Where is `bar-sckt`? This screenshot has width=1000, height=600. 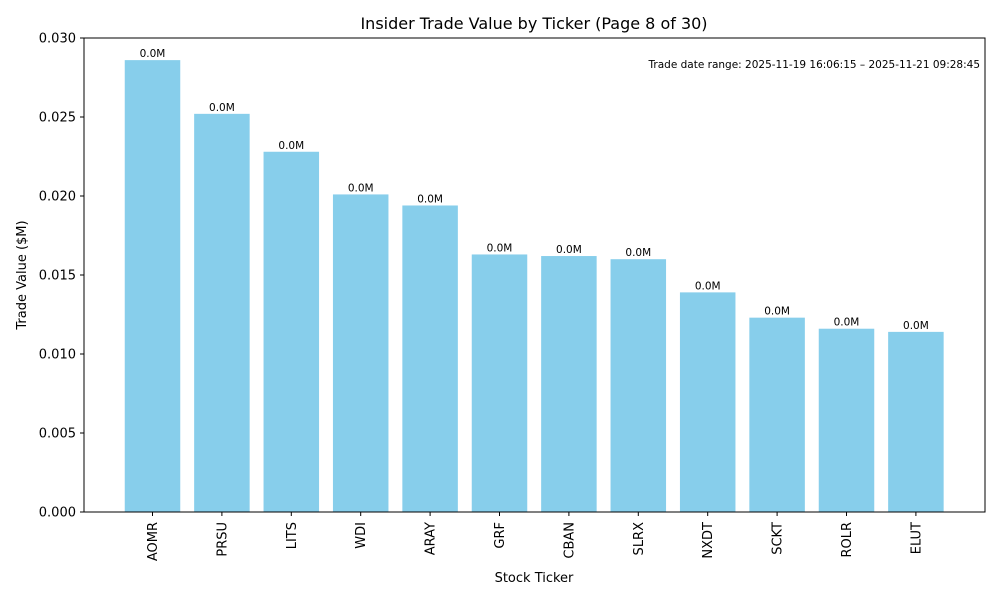 bar-sckt is located at coordinates (777, 414).